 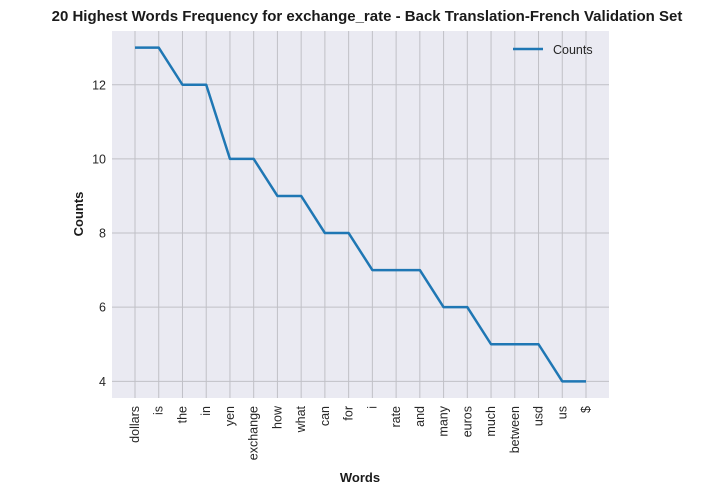 I want to click on x-tick-label: many, so click(x=444, y=420).